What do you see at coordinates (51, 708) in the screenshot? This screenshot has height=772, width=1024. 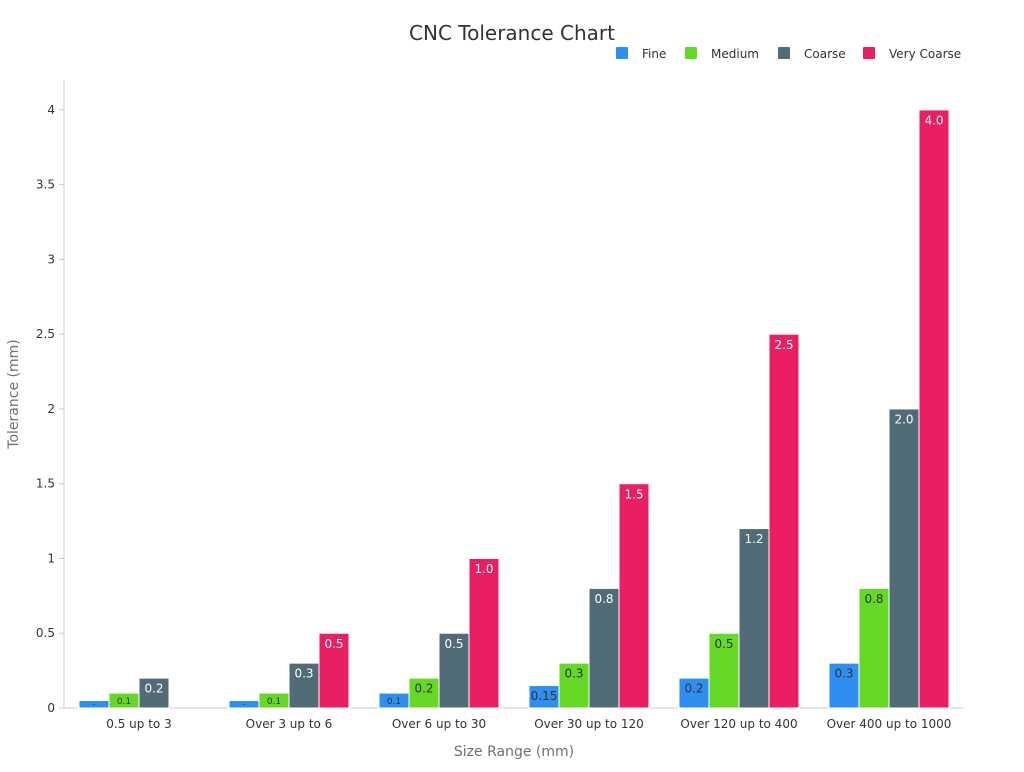 I see `y-tick-label: 0` at bounding box center [51, 708].